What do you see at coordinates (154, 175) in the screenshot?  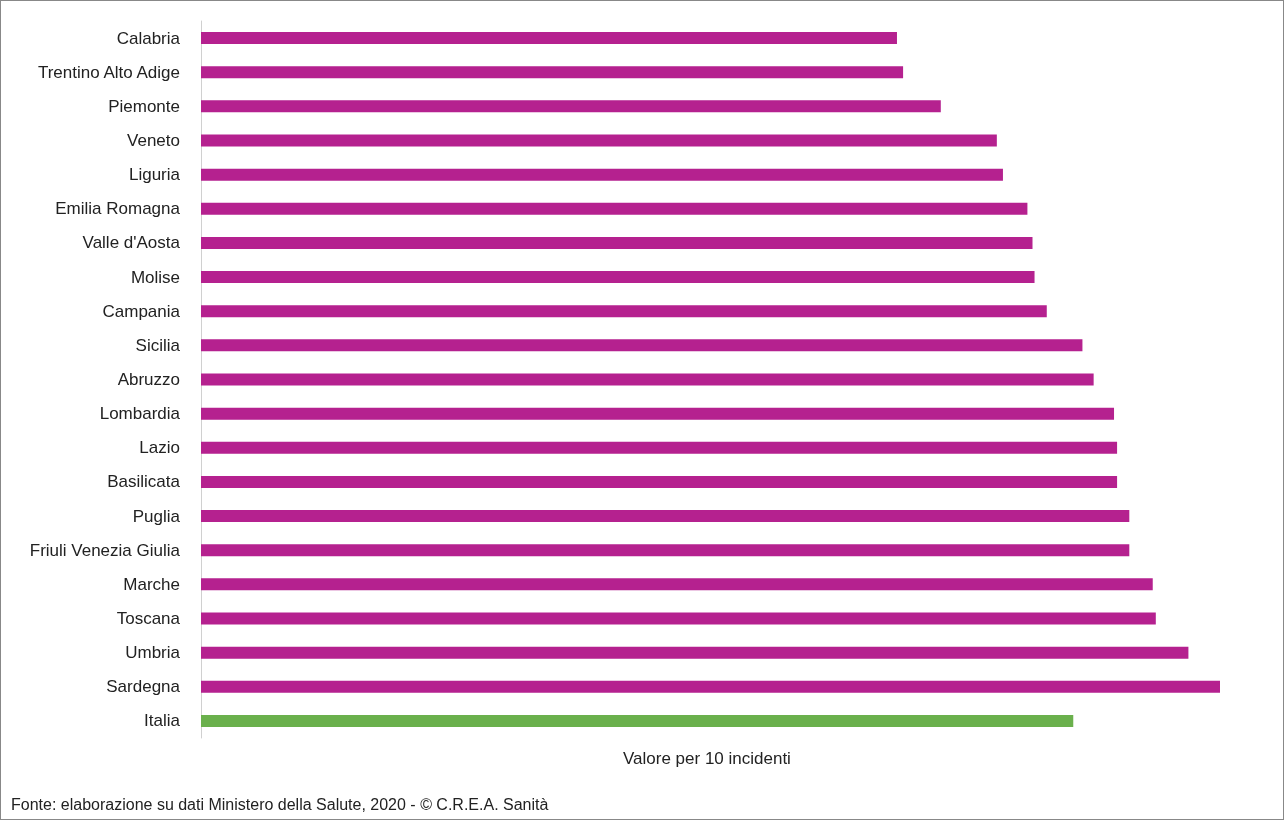 I see `y-tick-label: Liguria` at bounding box center [154, 175].